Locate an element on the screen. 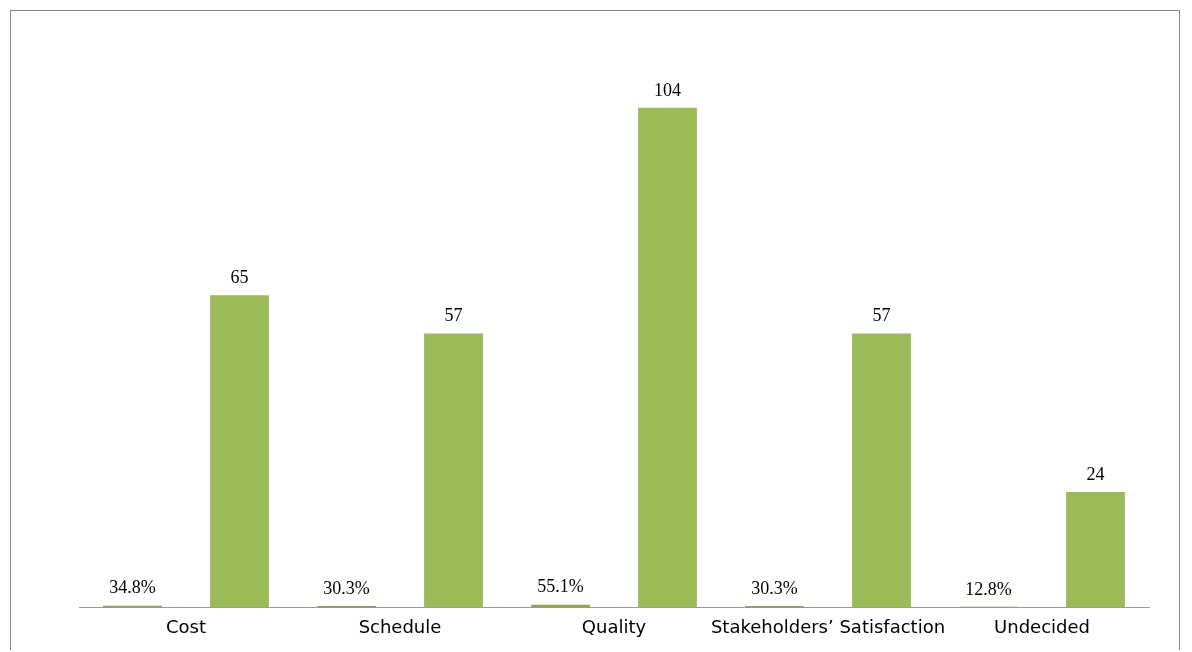 The width and height of the screenshot is (1192, 652). x-tick-label: Schedule is located at coordinates (400, 626).